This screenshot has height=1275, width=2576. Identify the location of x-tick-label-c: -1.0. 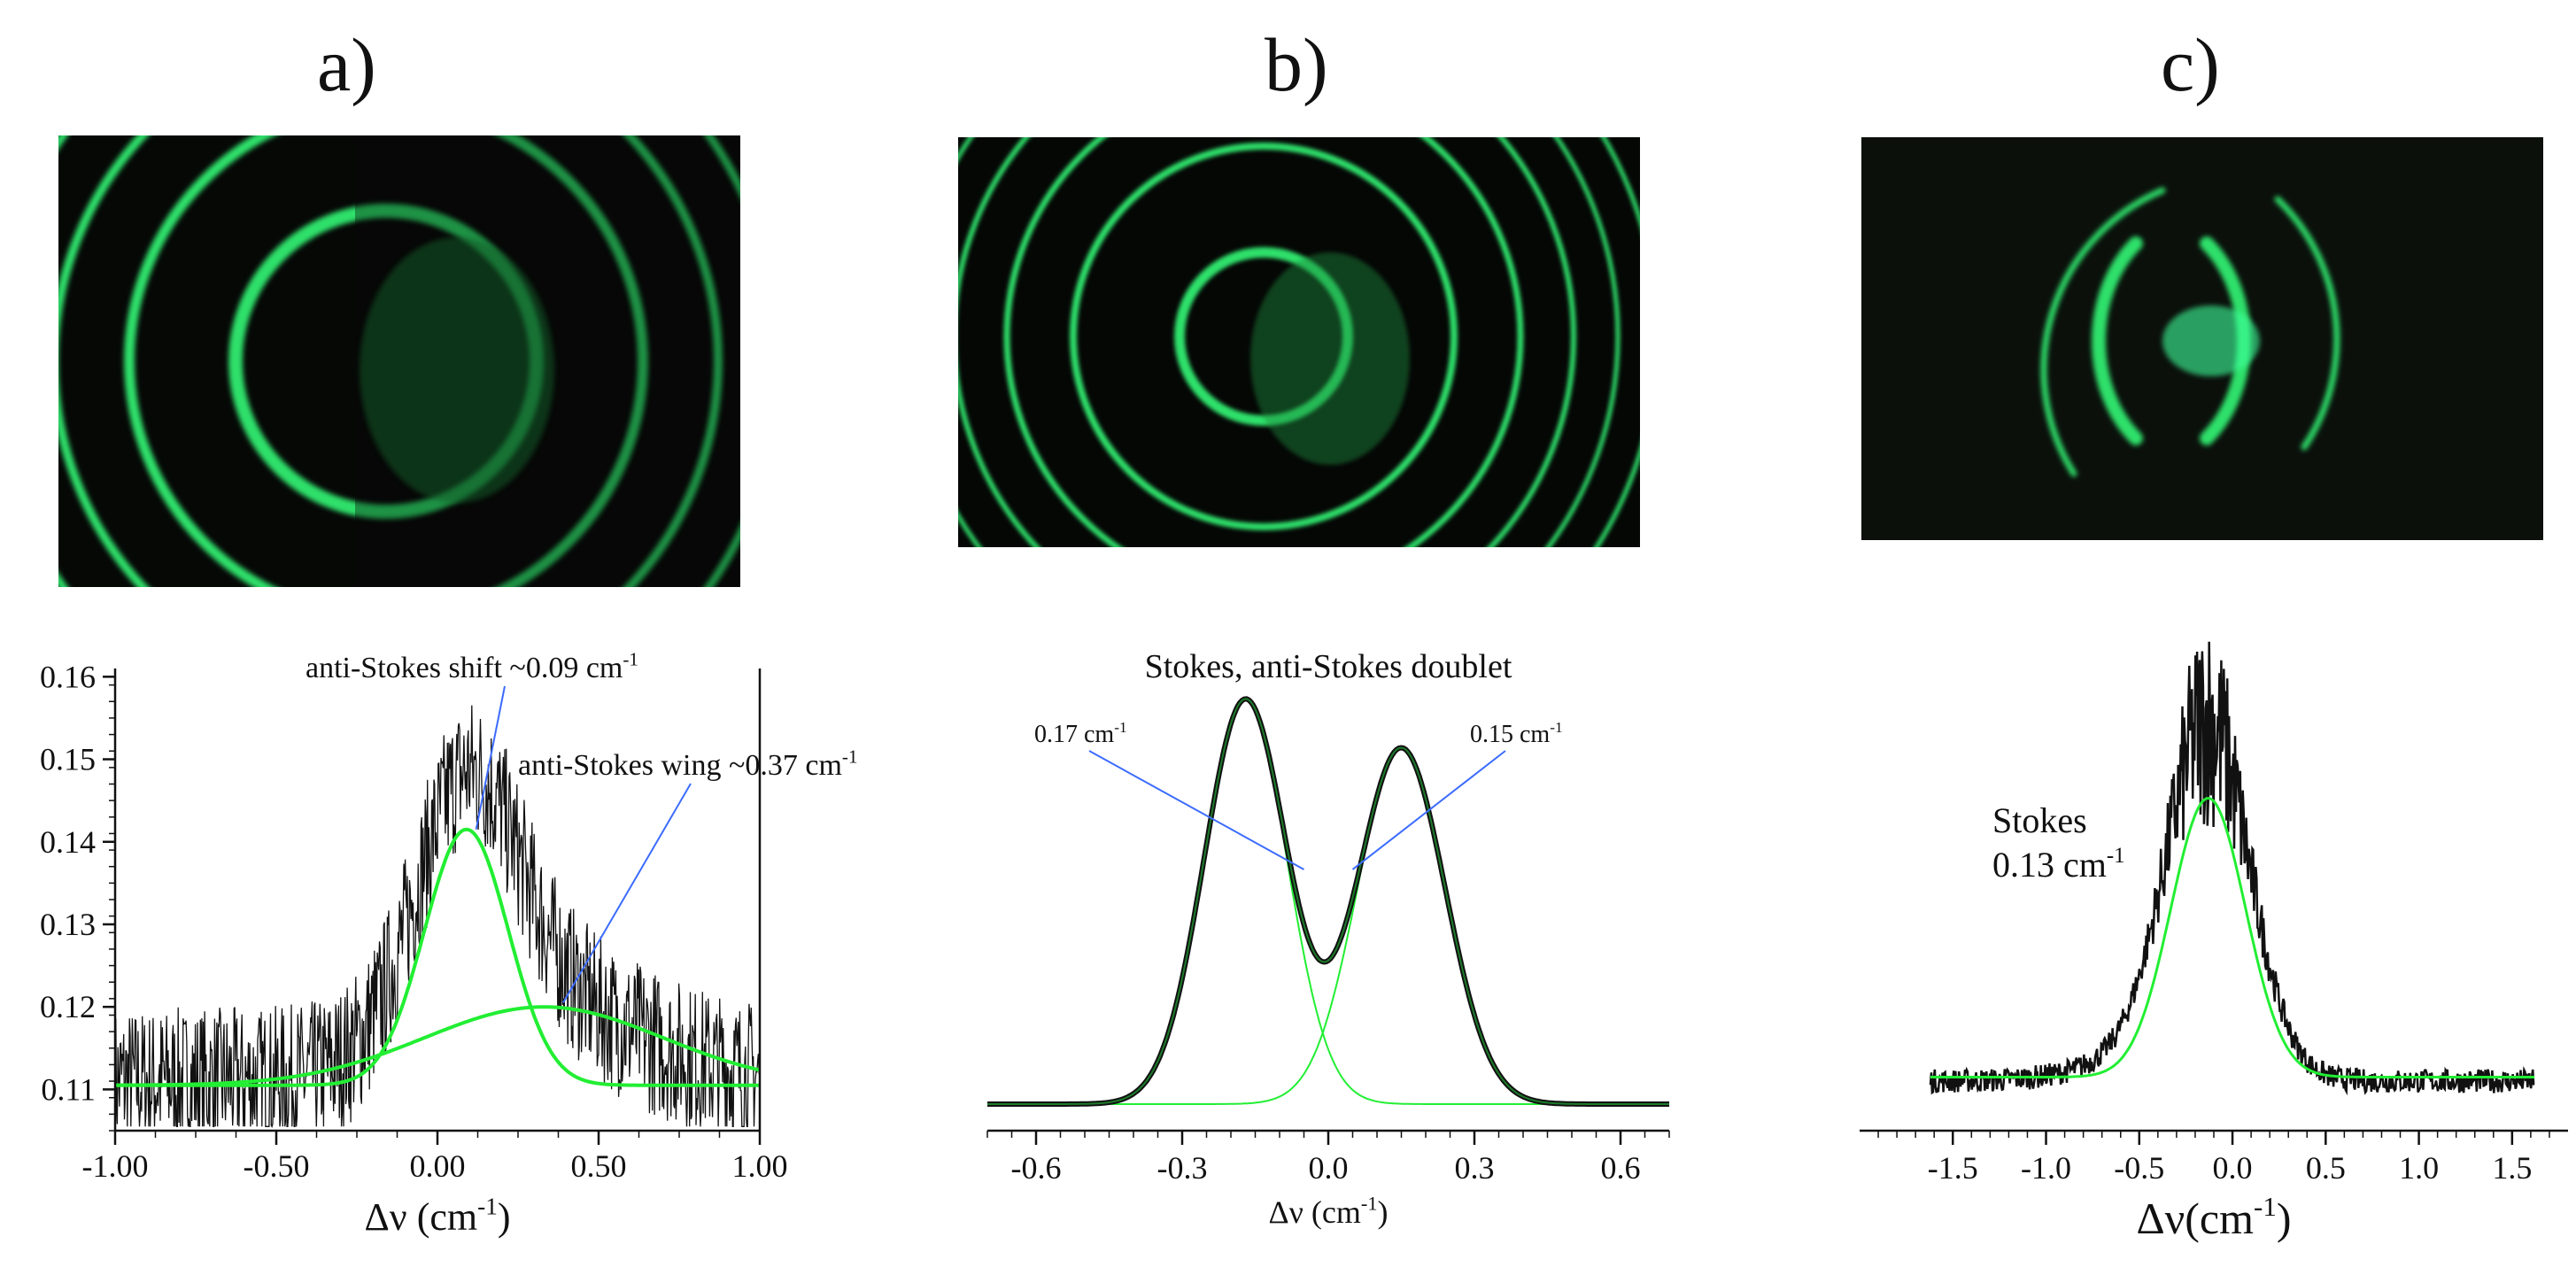
(2046, 1168).